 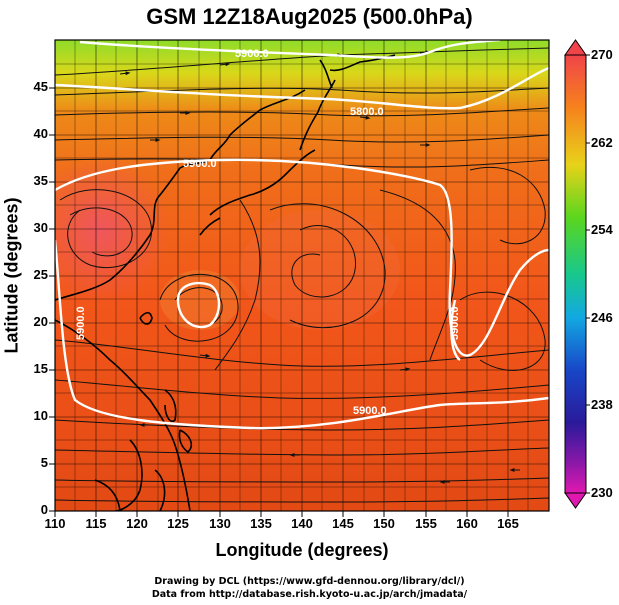 I want to click on y-axis-label: Latitude (degrees), so click(x=11, y=275).